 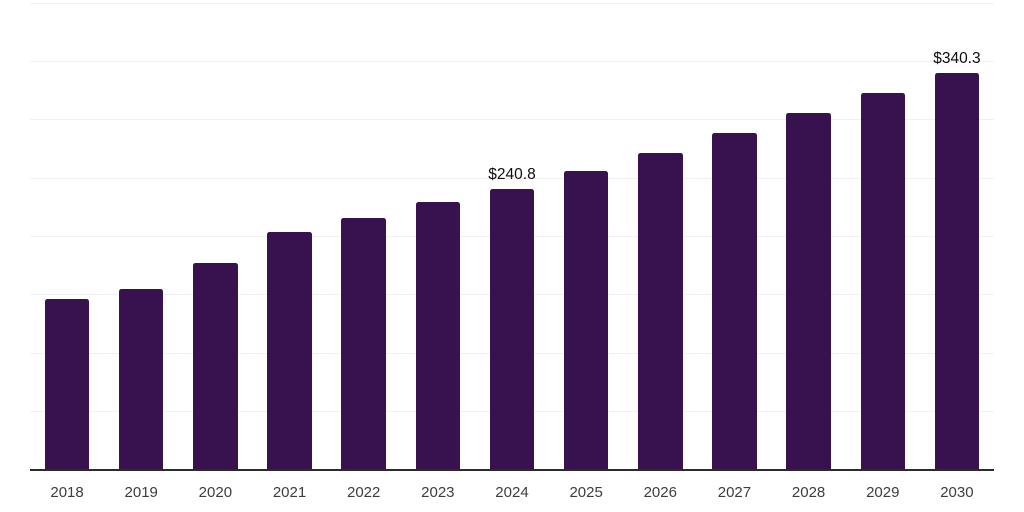 What do you see at coordinates (67, 492) in the screenshot?
I see `x-tick-label: 2018` at bounding box center [67, 492].